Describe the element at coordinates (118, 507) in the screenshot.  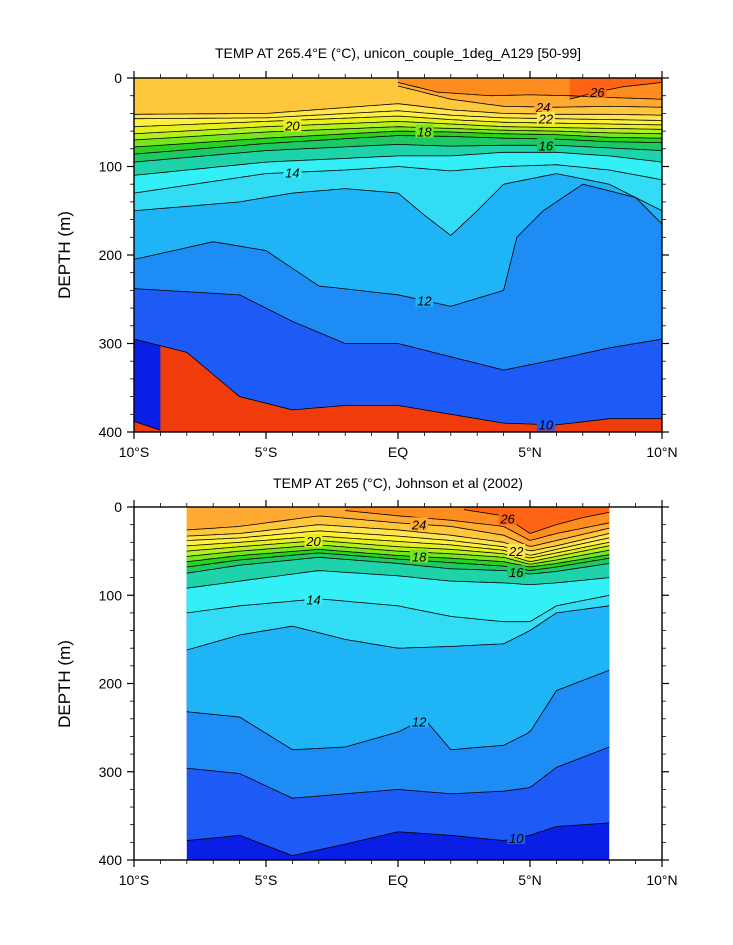
I see `bottom-ytick-label-0: 0` at that location.